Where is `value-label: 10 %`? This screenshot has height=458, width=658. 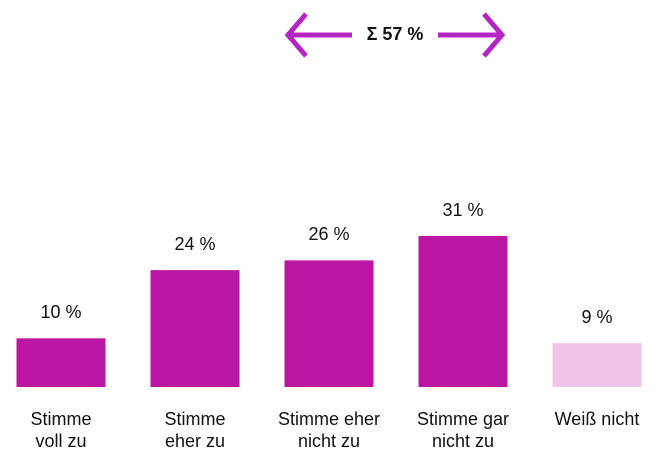
value-label: 10 % is located at coordinates (60, 312).